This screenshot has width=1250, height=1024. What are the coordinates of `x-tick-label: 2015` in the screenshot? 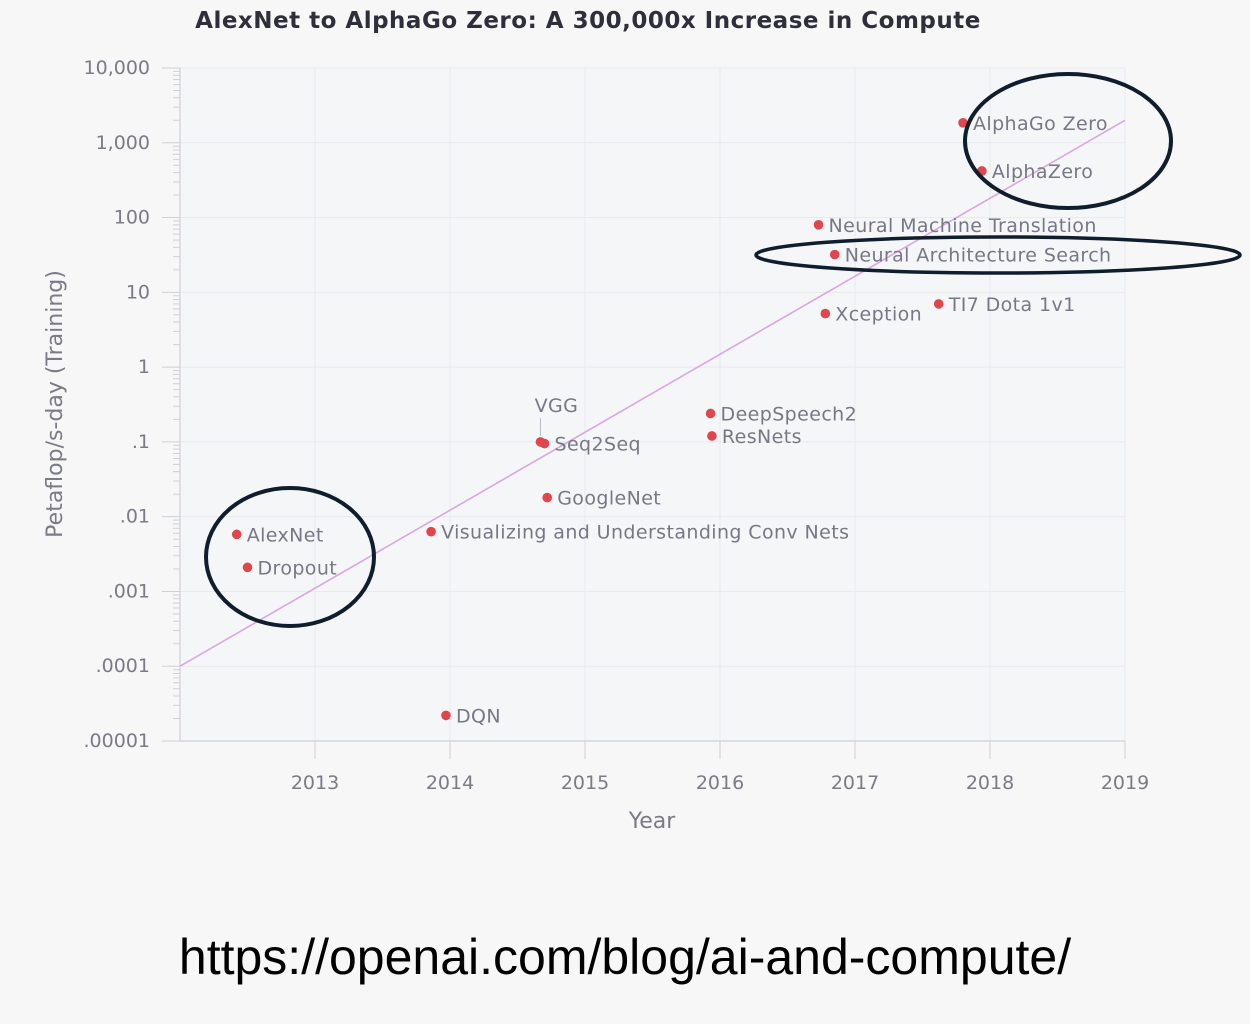 It's located at (585, 783).